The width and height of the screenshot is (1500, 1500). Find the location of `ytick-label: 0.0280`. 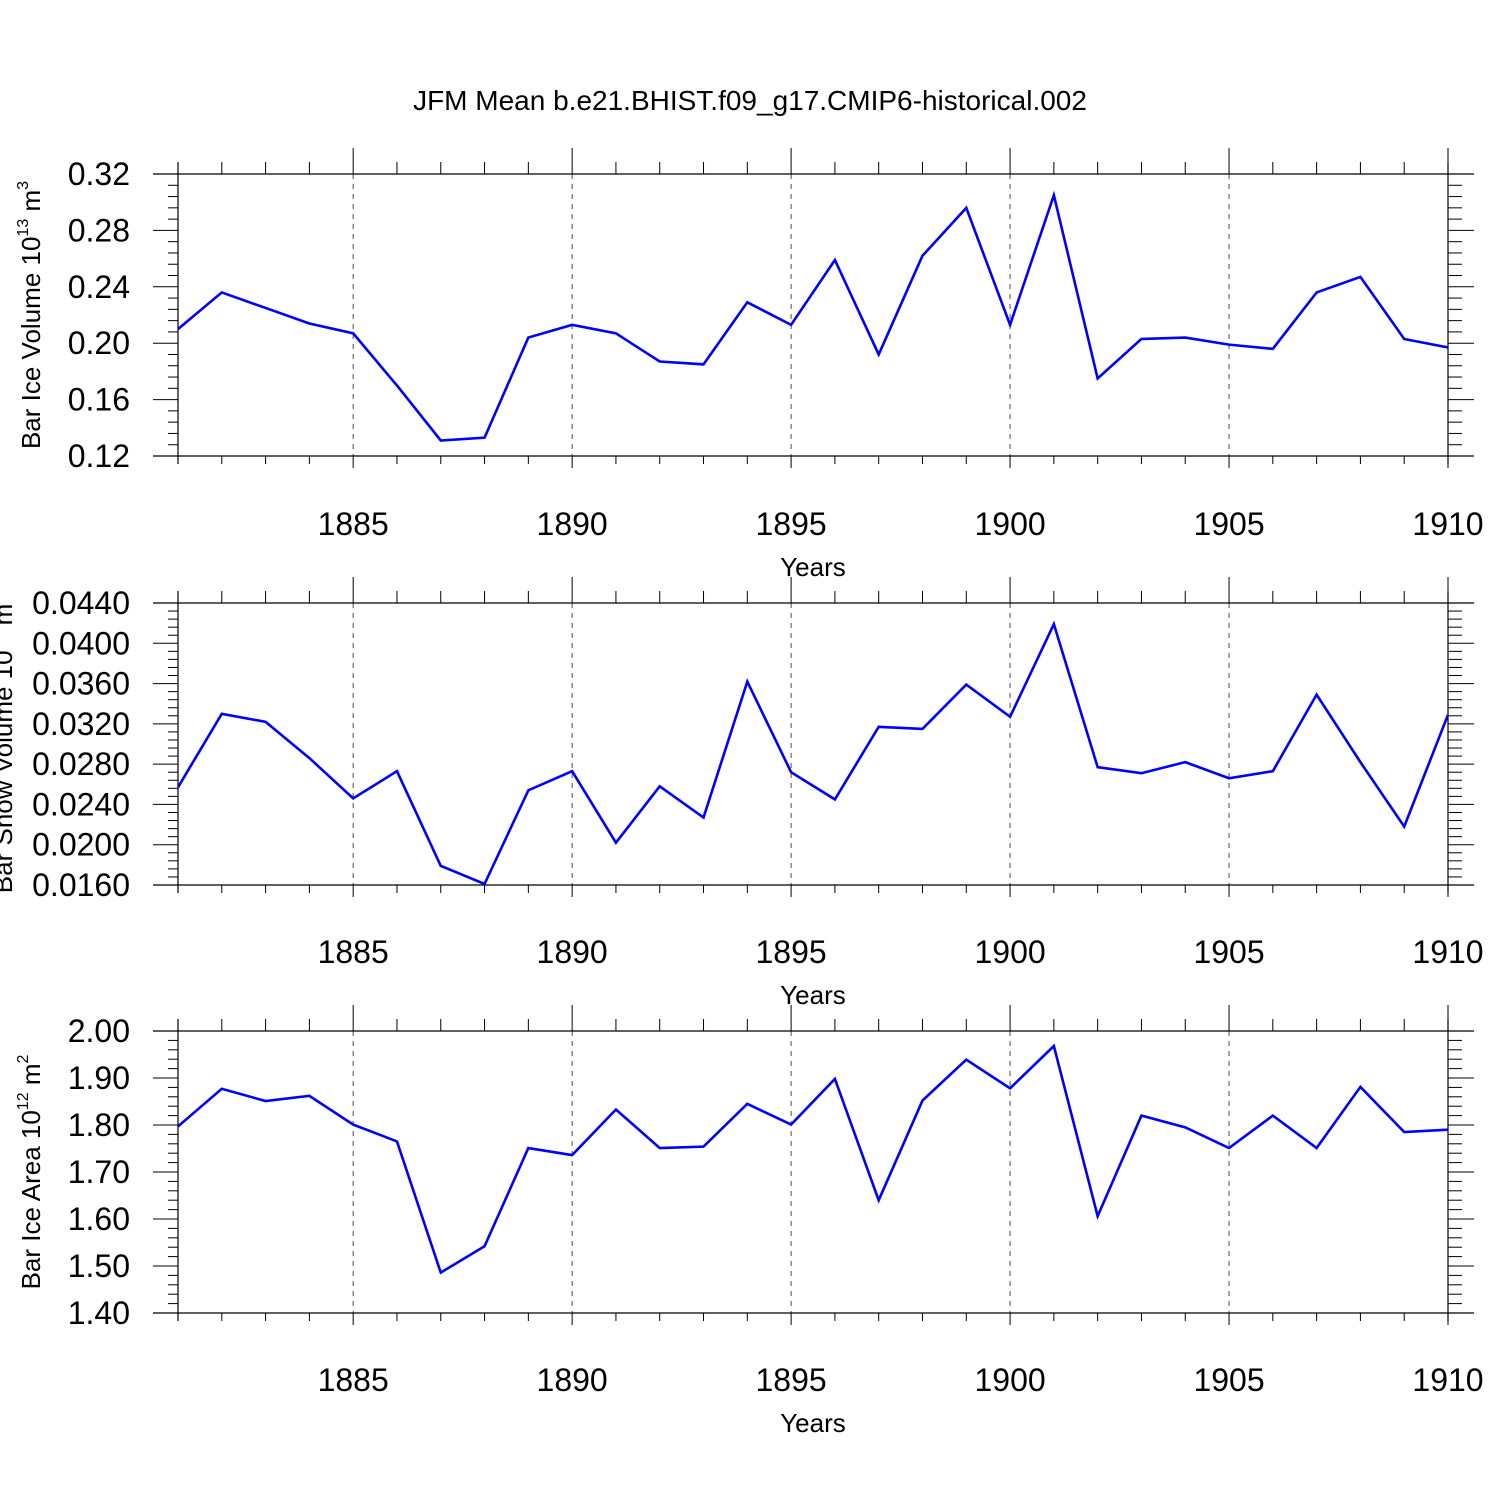

ytick-label: 0.0280 is located at coordinates (81, 764).